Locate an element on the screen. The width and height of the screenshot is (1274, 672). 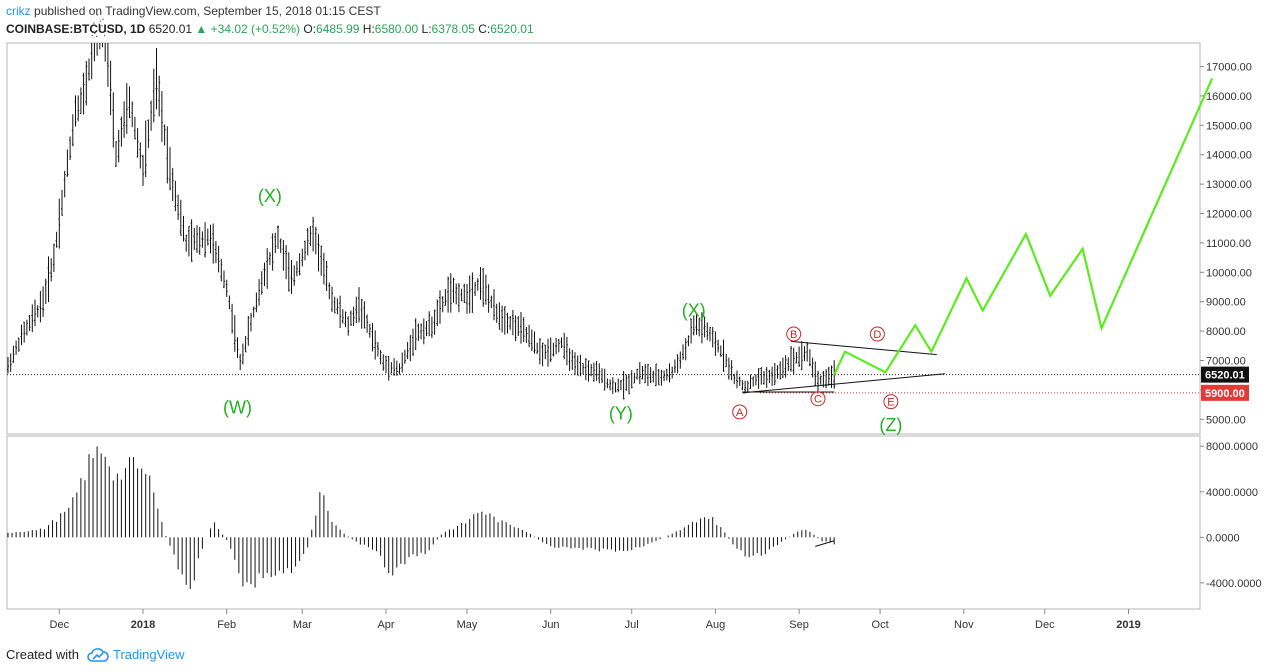
wave-label-letter: E is located at coordinates (890, 403).